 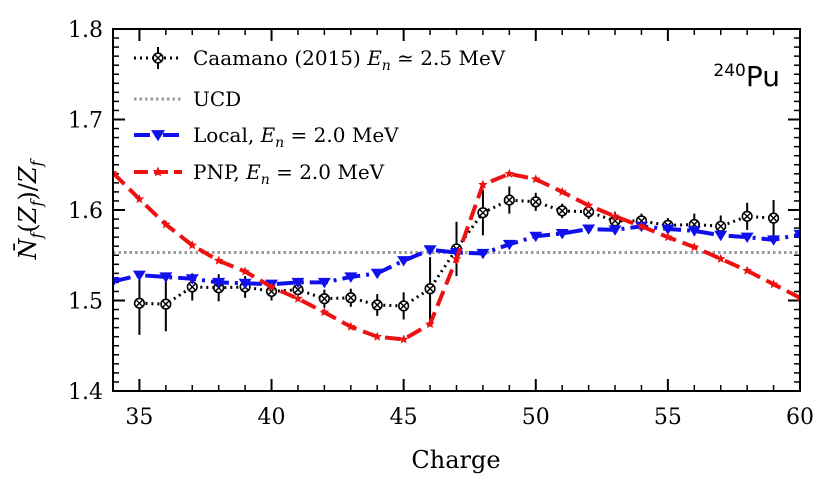 I want to click on y-axis-title-sub-f2: f, so click(x=36, y=203).